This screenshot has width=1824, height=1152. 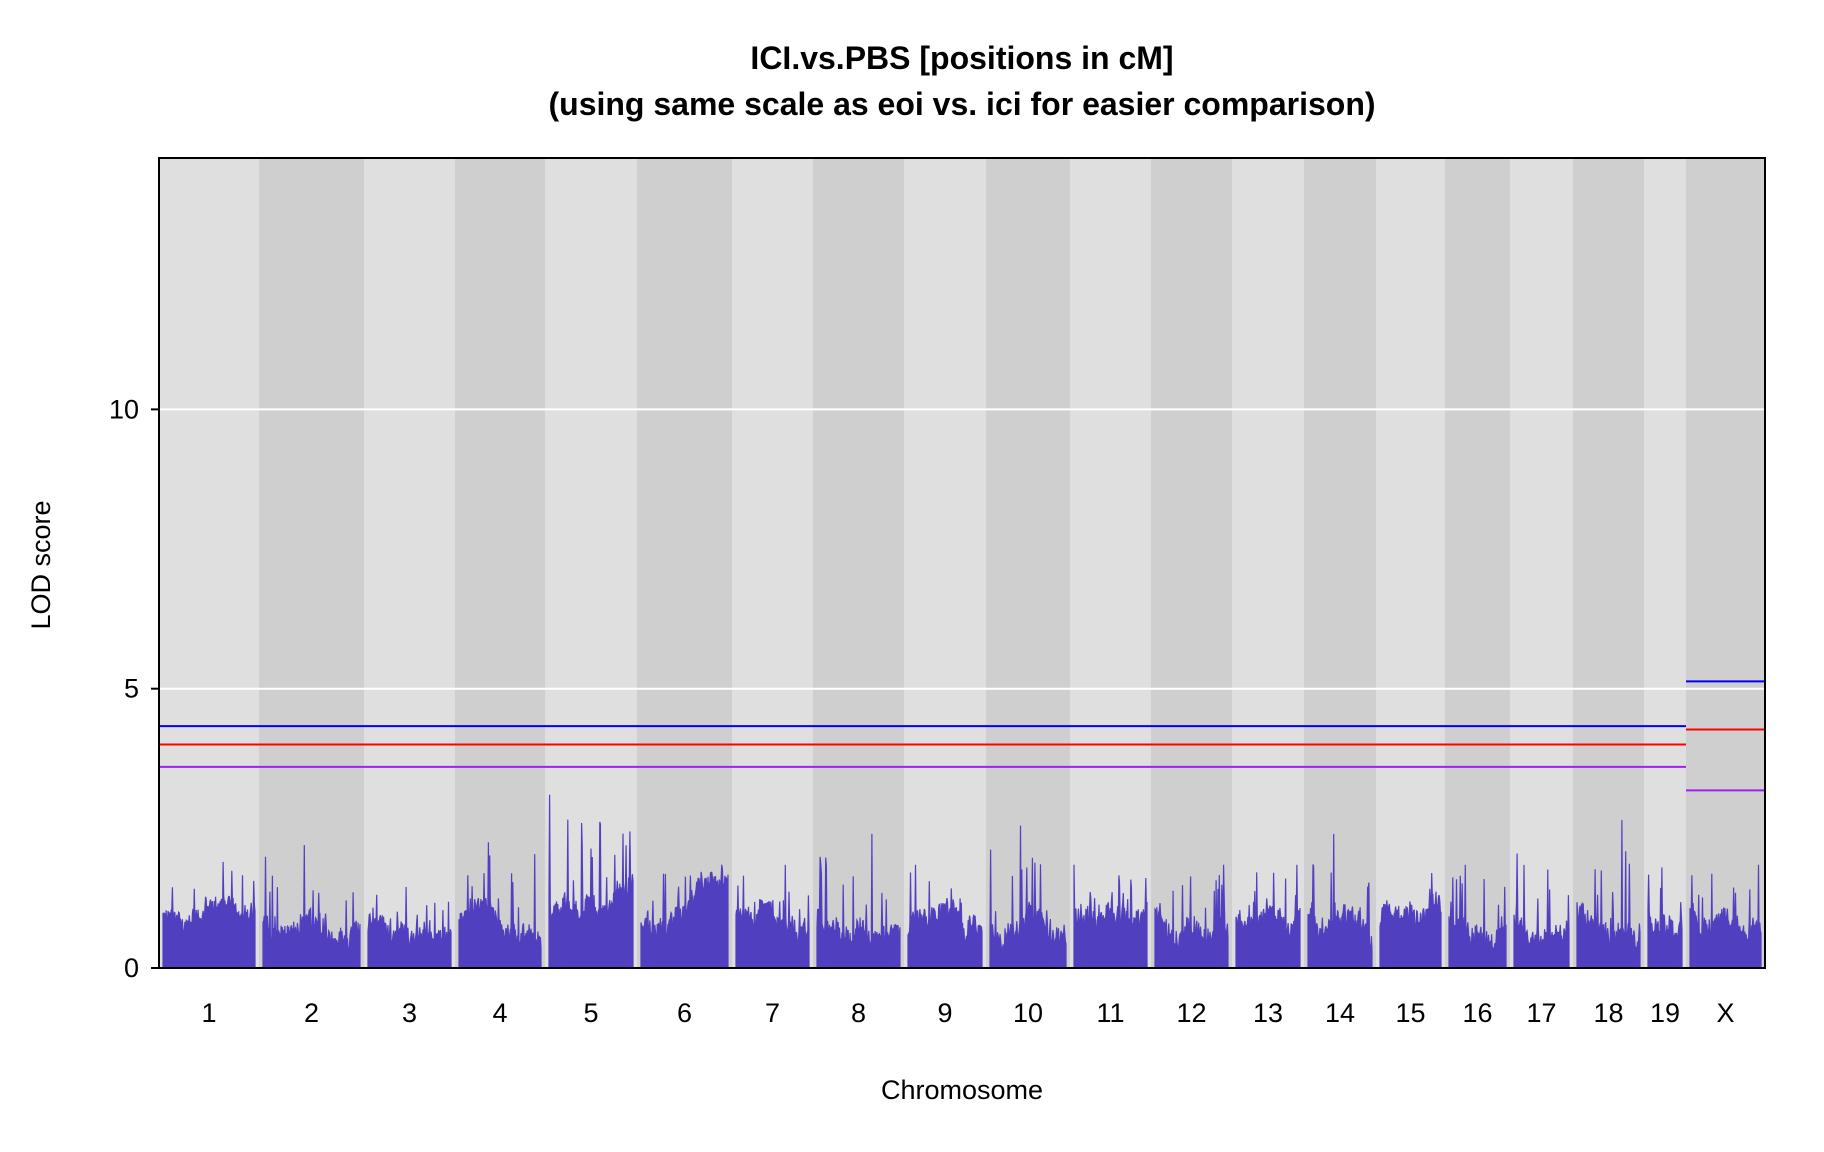 I want to click on x-axis-label: Chromosome, so click(x=962, y=1090).